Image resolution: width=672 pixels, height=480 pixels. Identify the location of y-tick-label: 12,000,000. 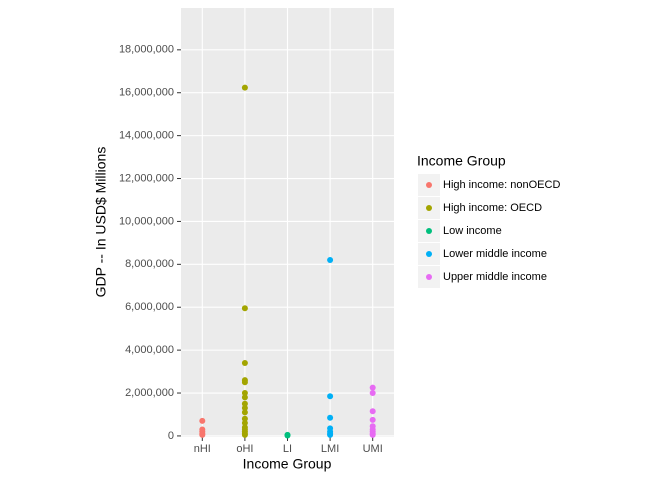
(146, 178).